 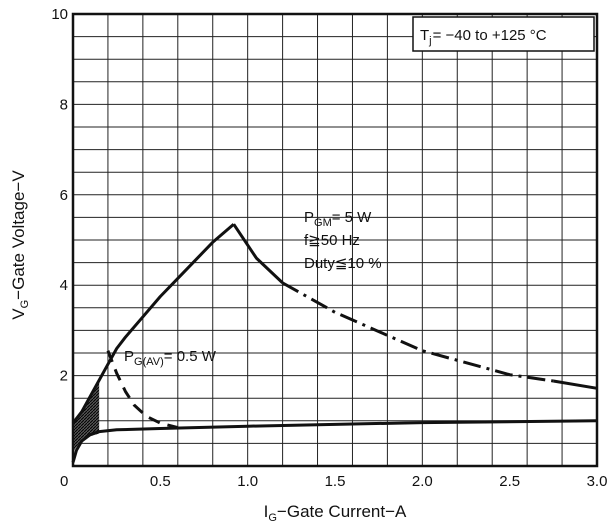 I want to click on x-tick-label: 2.5, so click(x=509, y=481).